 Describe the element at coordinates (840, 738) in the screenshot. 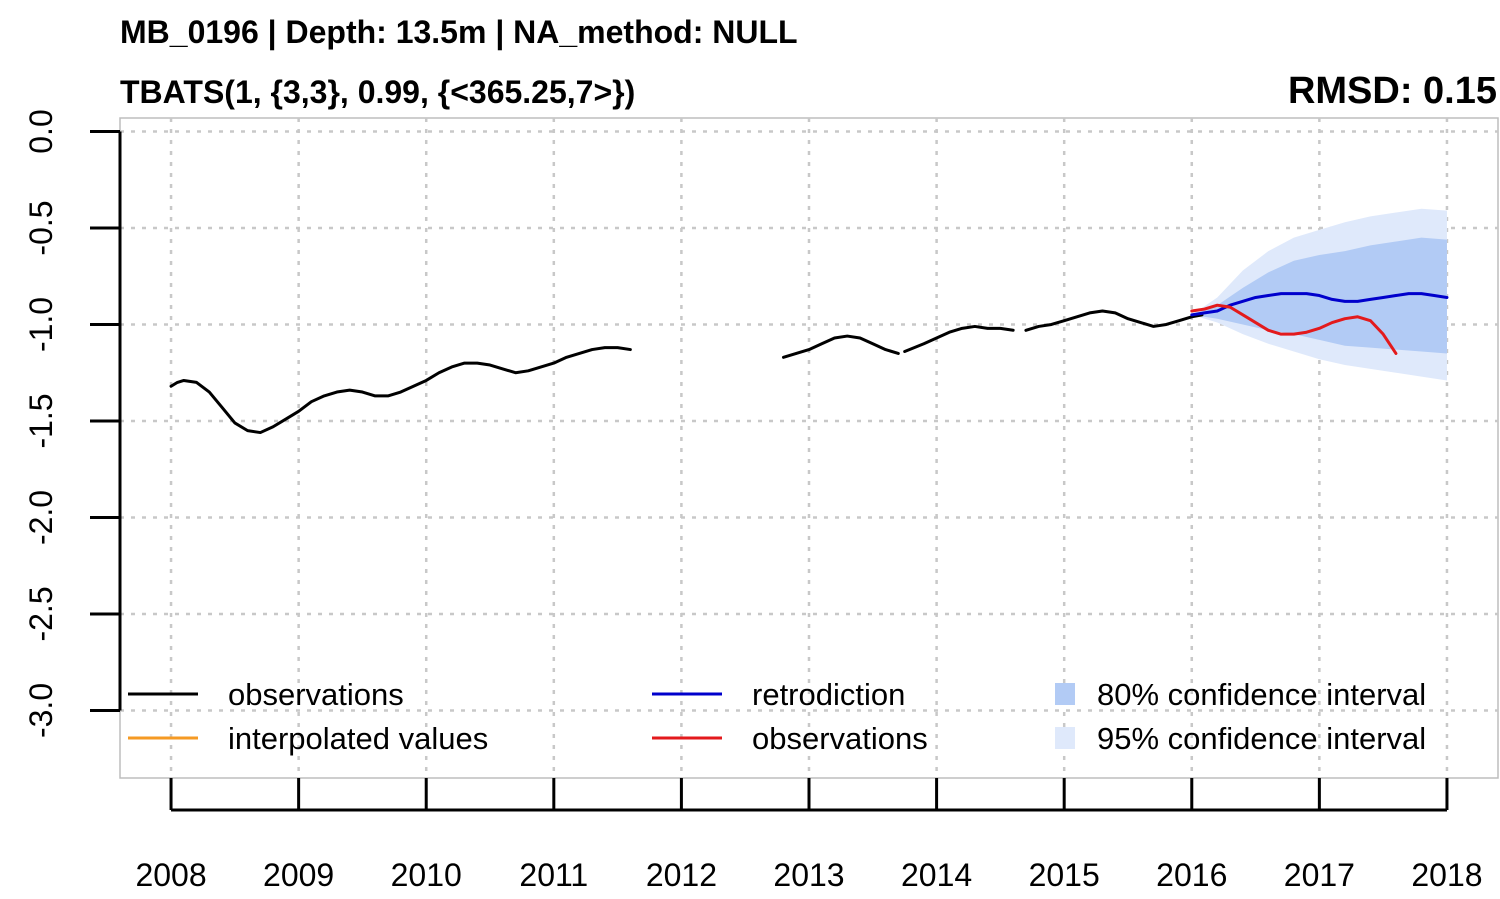

I see `legend-label-3: observations` at that location.